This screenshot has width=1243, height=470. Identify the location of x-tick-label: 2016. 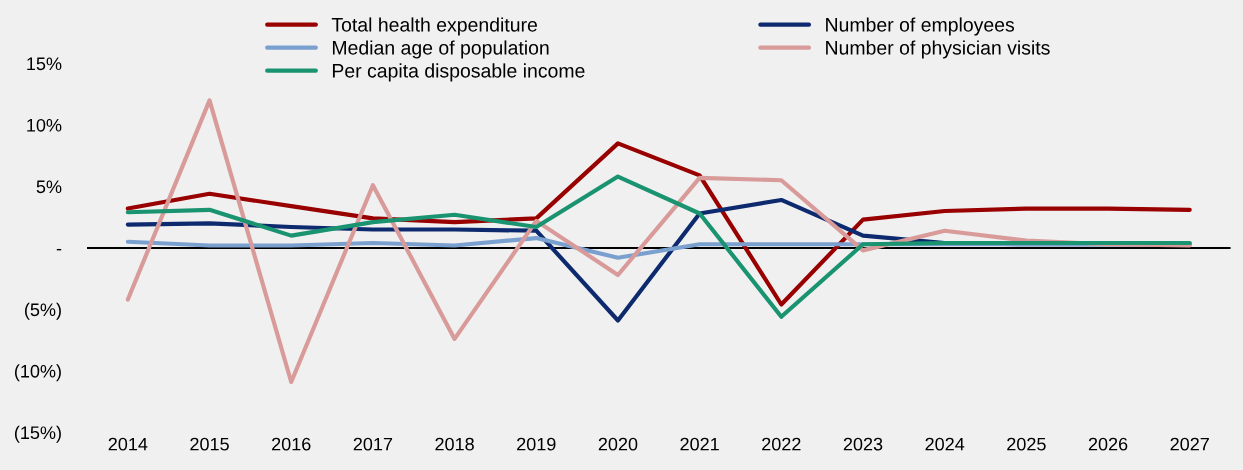
(291, 444).